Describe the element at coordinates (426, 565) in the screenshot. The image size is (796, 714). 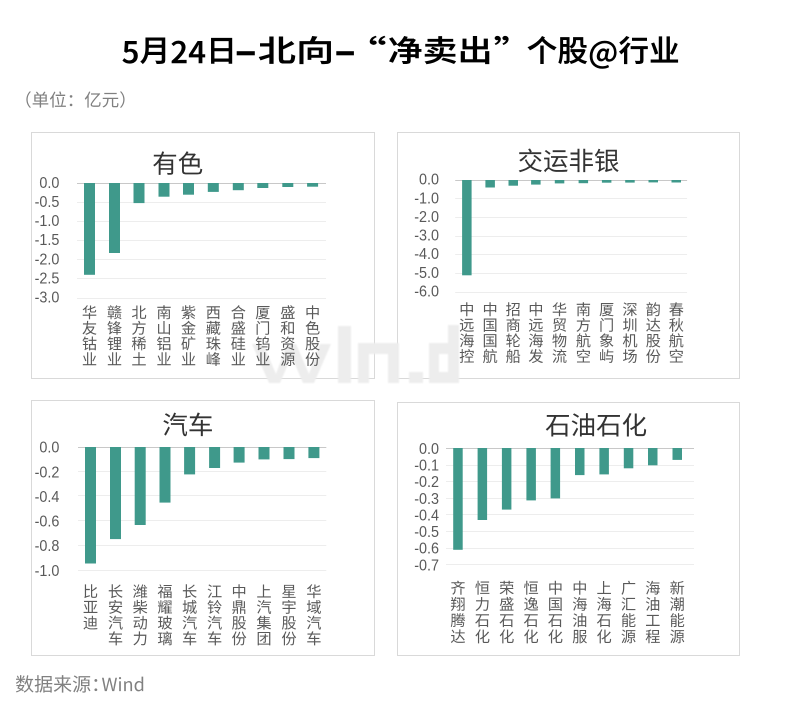
I see `svg-text: -0.7` at that location.